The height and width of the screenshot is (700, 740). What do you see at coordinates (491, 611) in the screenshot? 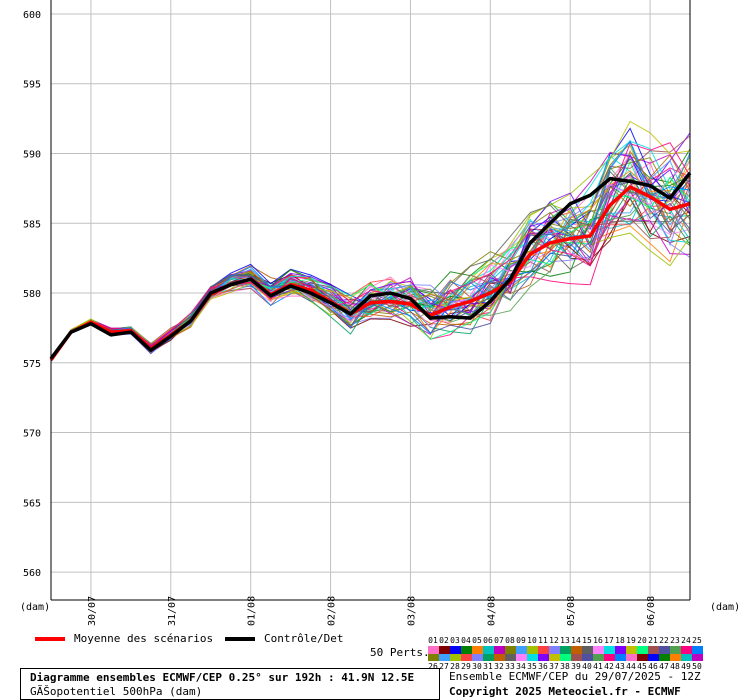
I see `x-tick-label: 04/08` at bounding box center [491, 611].